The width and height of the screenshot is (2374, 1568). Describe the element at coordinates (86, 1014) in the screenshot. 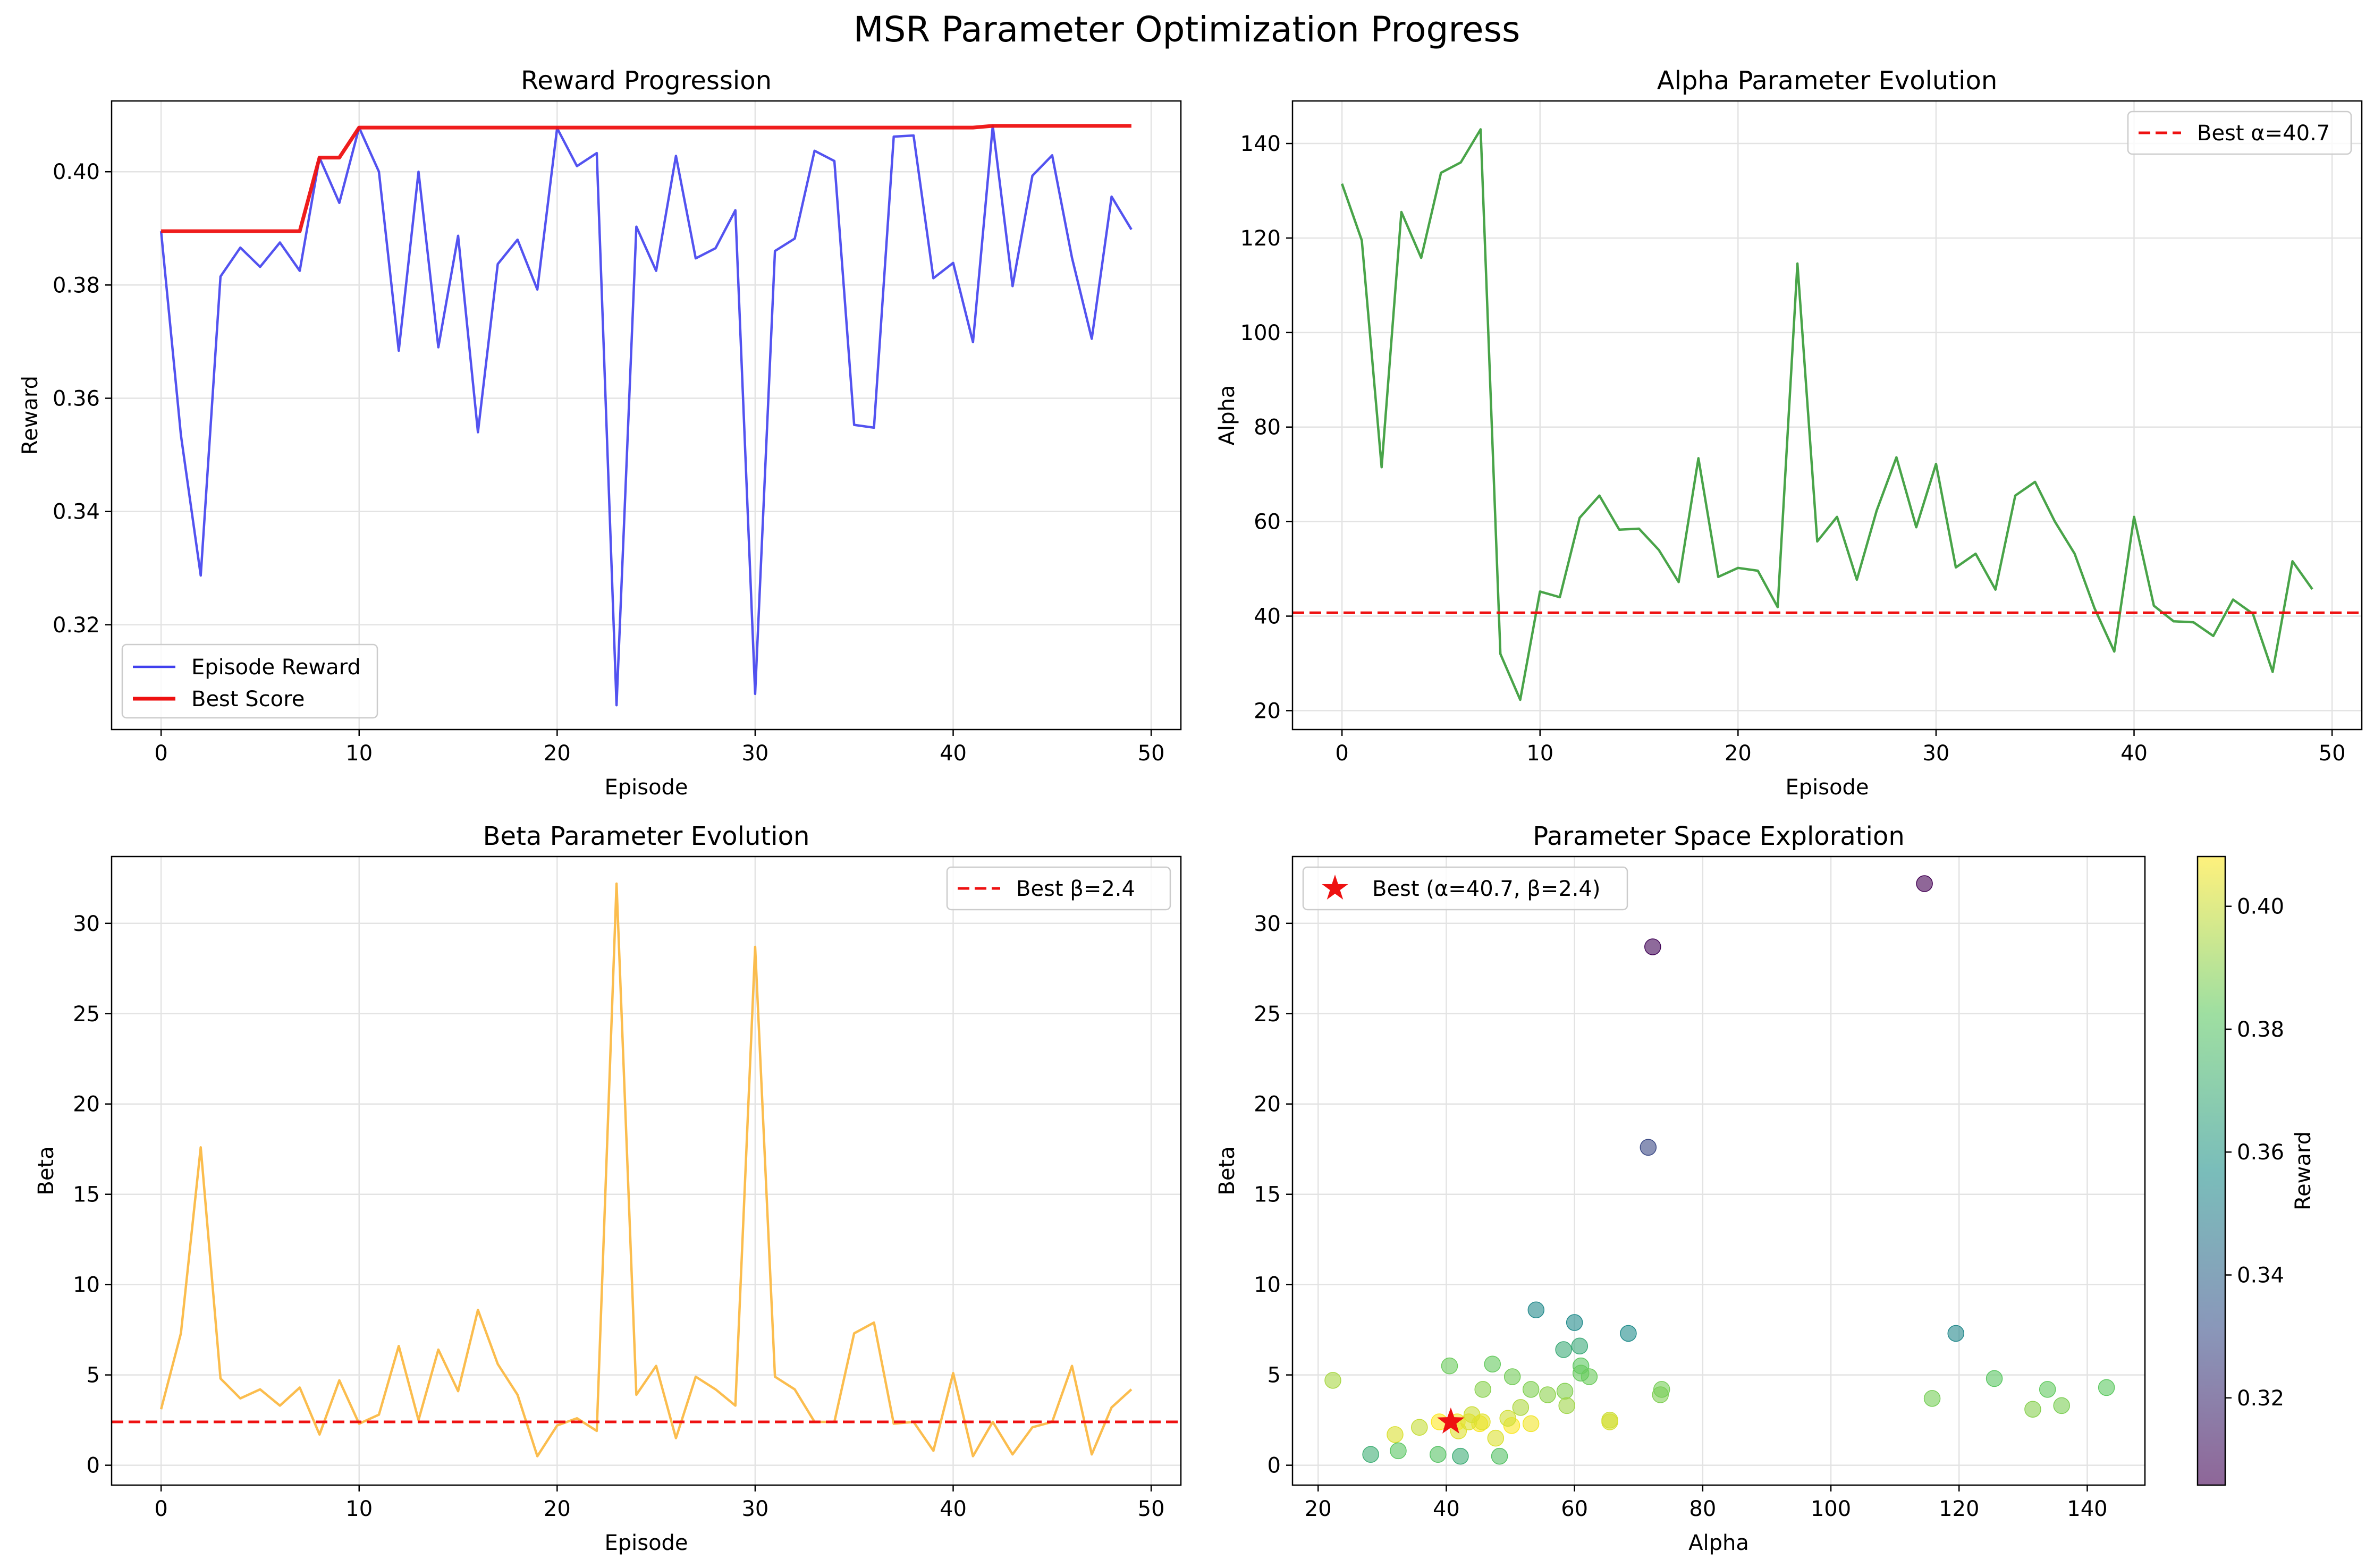

I see `y-tick-label: 25` at that location.